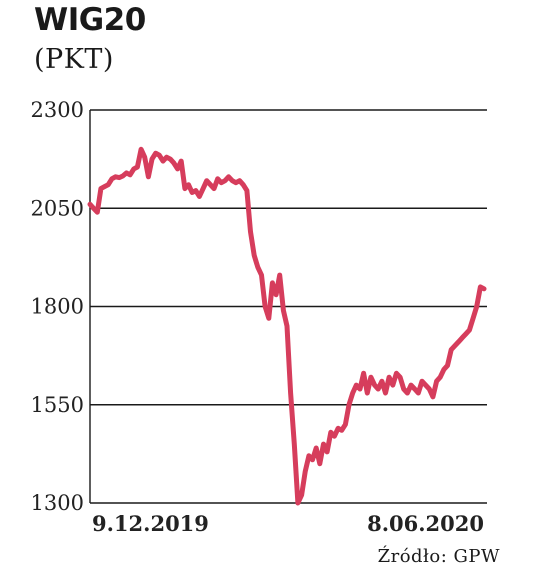  Describe the element at coordinates (57, 208) in the screenshot. I see `y-tick-label: 2050` at that location.